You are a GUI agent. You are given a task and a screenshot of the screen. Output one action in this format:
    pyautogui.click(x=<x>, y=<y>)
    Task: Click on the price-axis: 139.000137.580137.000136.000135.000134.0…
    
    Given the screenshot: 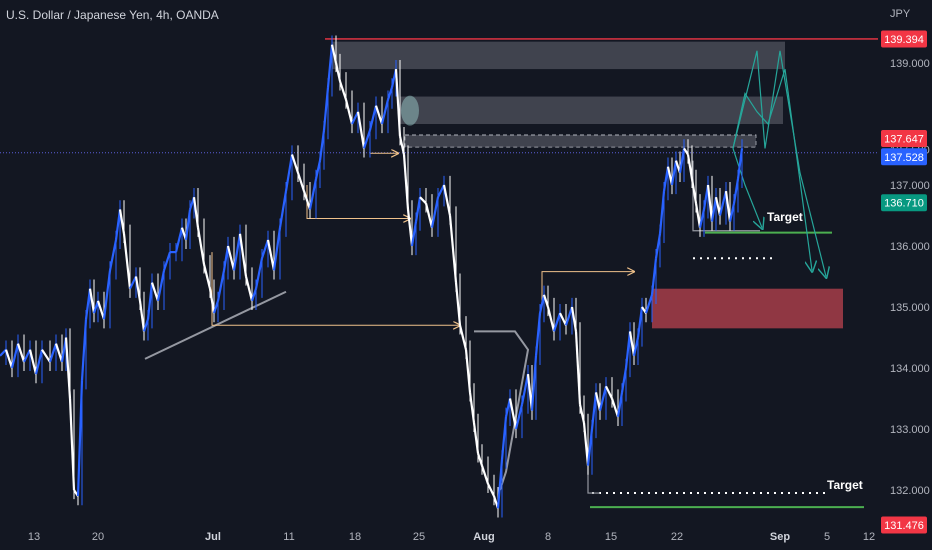 What is the action you would take?
    pyautogui.click(x=910, y=277)
    